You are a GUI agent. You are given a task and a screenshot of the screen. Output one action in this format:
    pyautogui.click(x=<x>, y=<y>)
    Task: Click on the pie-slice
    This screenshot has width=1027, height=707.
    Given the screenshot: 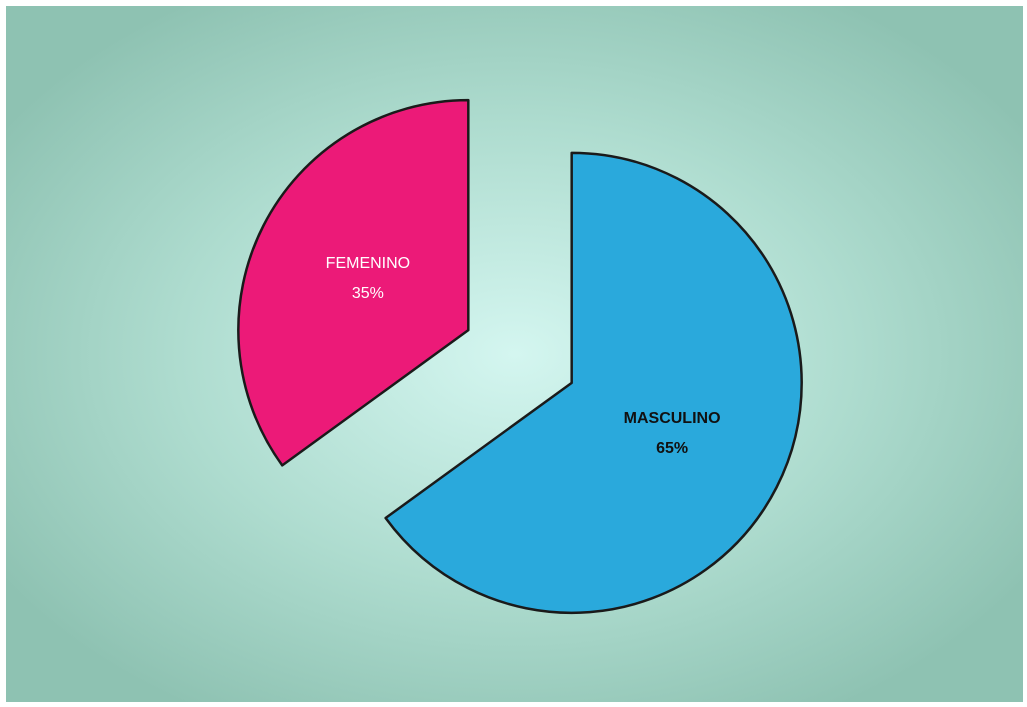 What is the action you would take?
    pyautogui.click(x=353, y=282)
    